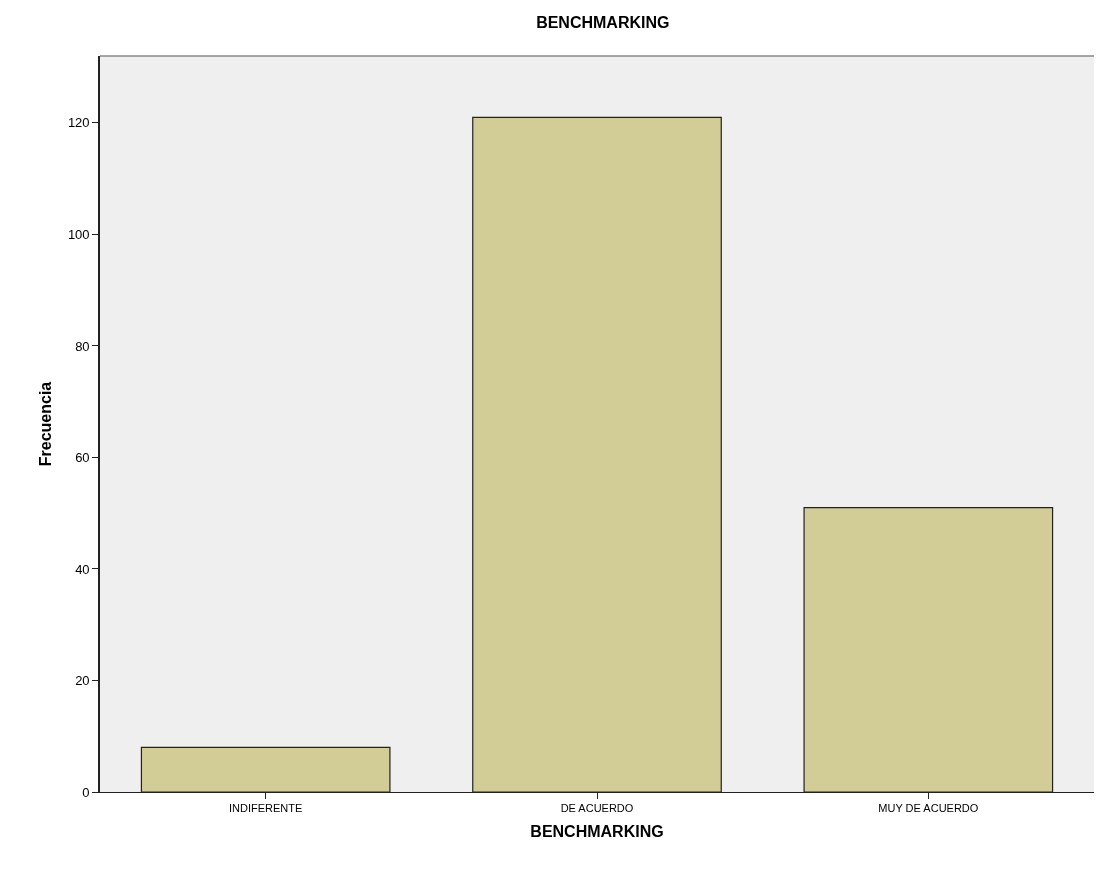  What do you see at coordinates (82, 681) in the screenshot?
I see `y-tick-label: 20` at bounding box center [82, 681].